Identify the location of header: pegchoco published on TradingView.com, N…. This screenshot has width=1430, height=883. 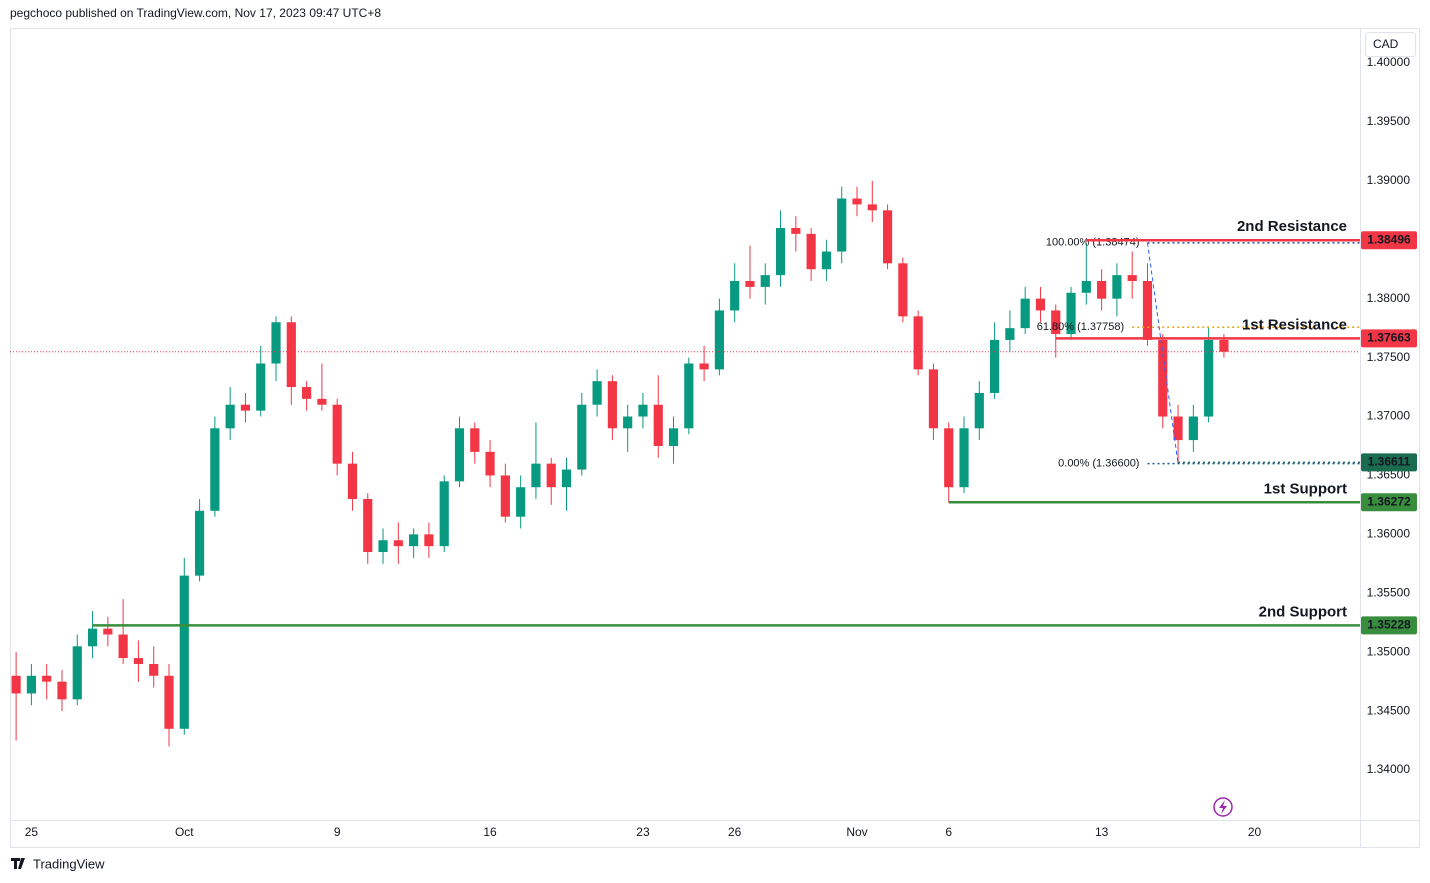
(195, 13).